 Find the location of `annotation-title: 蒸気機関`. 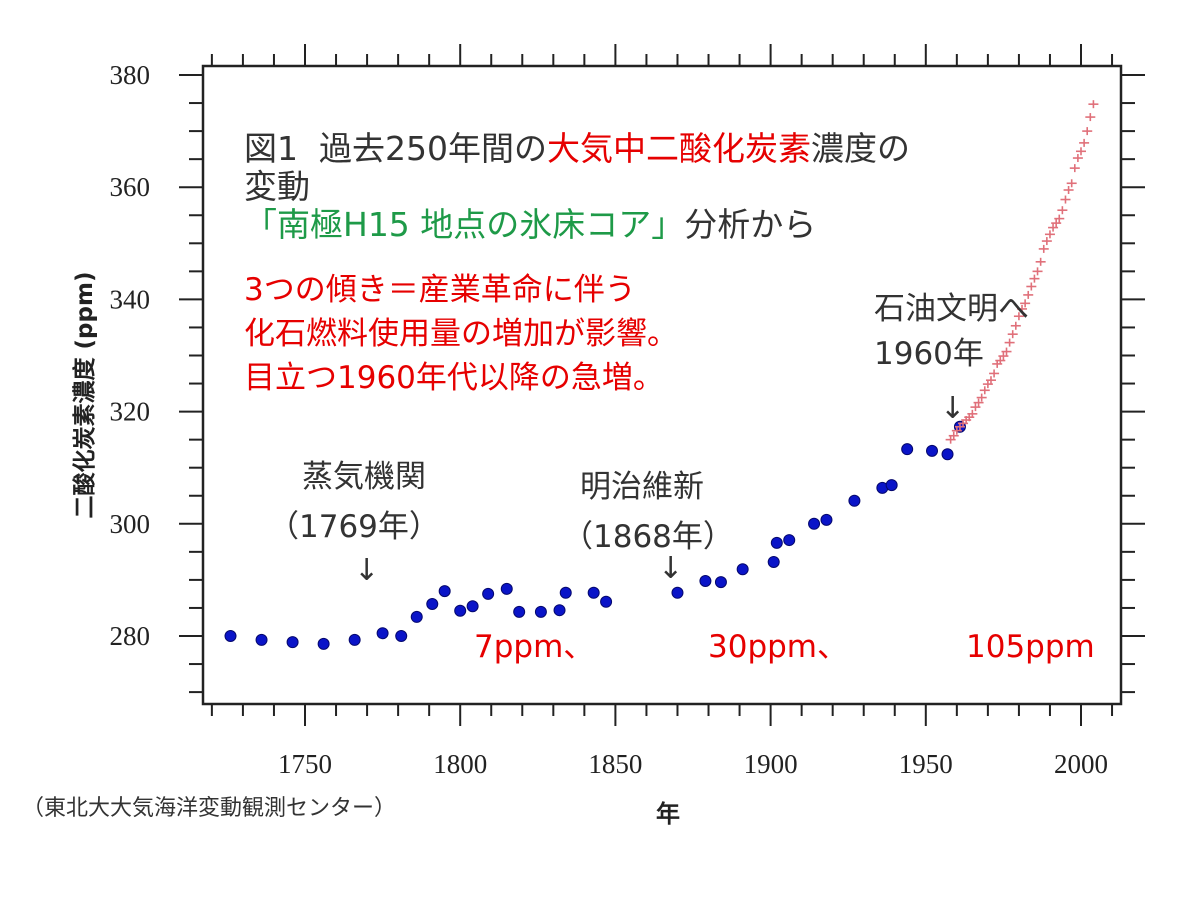

annotation-title: 蒸気機関 is located at coordinates (364, 477).